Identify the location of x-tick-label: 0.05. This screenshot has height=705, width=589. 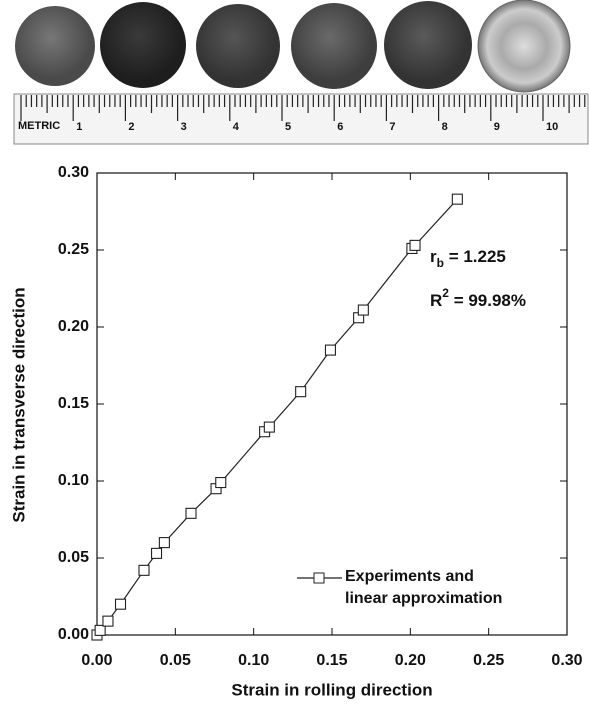
(175, 660).